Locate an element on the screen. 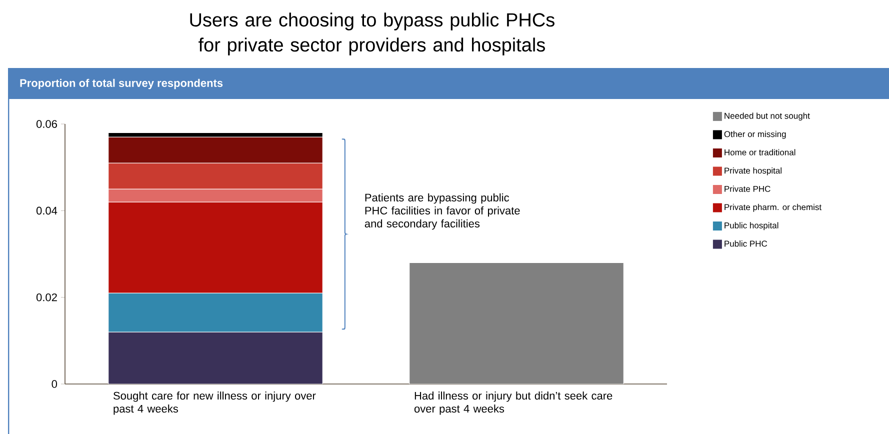 The width and height of the screenshot is (889, 434). legend-label: Private pharm. or chemist is located at coordinates (773, 208).